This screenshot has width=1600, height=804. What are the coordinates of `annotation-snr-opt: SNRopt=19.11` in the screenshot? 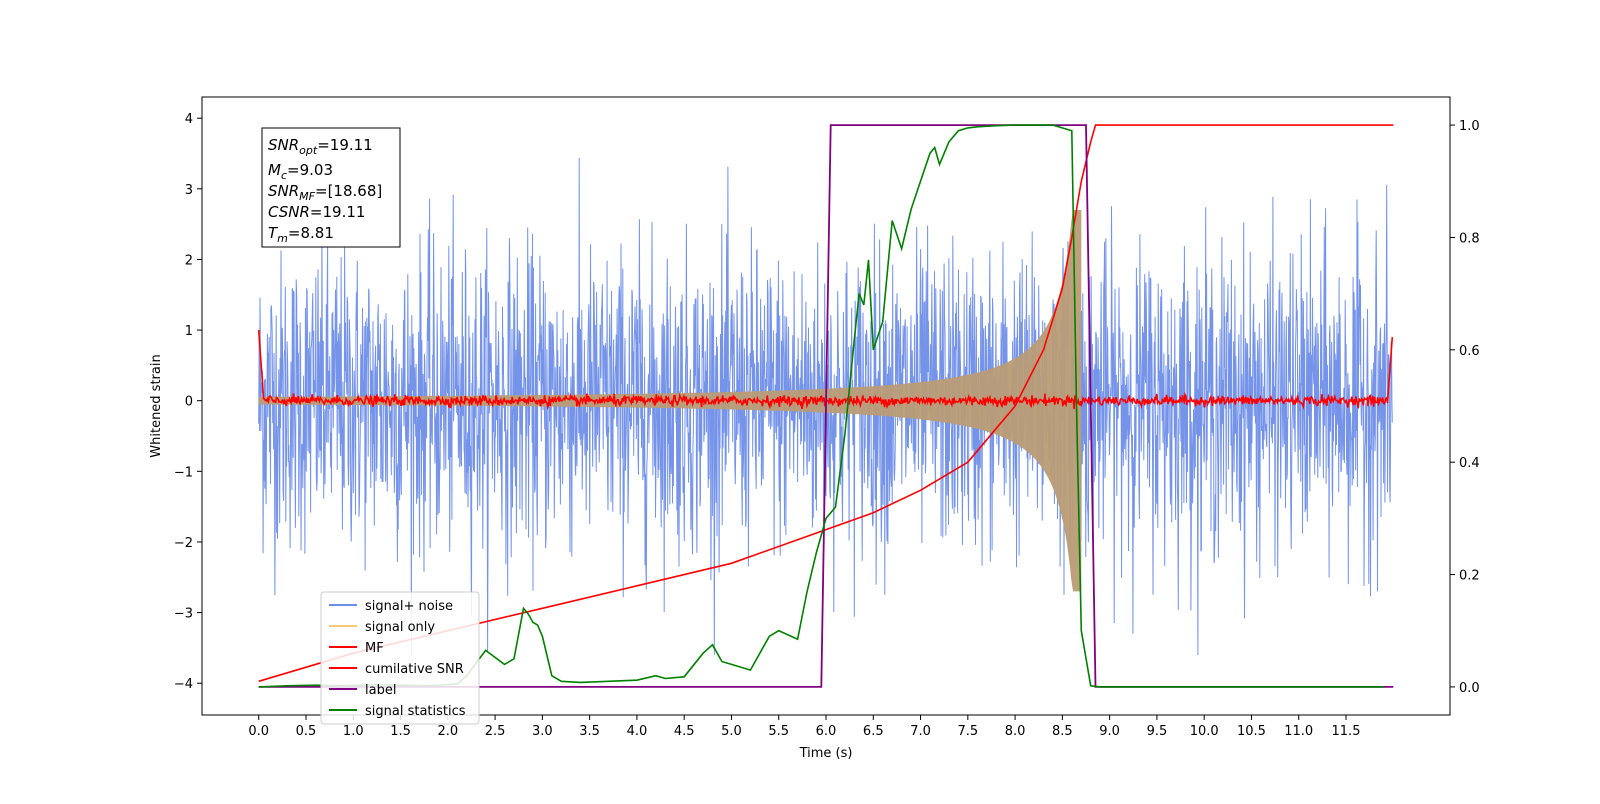 It's located at (320, 146).